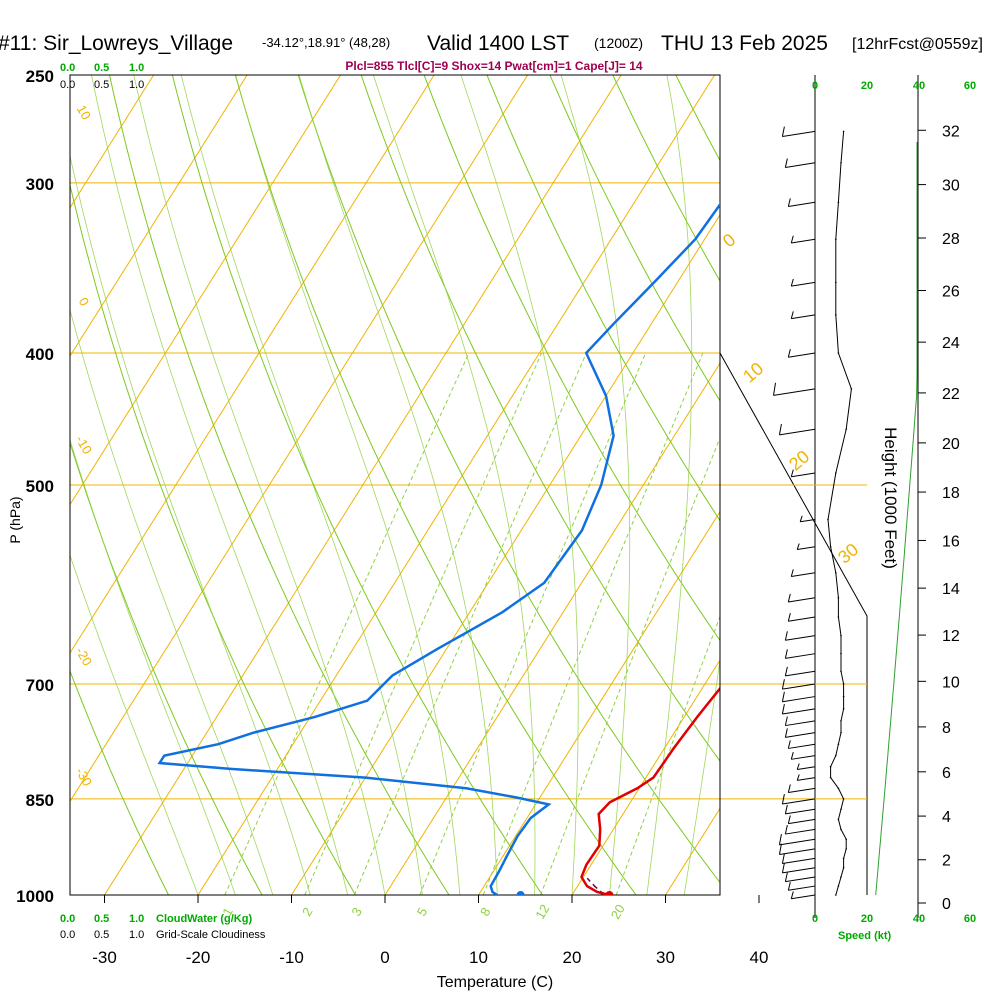 The image size is (1000, 1000). I want to click on mixing-ratio-label: 5, so click(422, 912).